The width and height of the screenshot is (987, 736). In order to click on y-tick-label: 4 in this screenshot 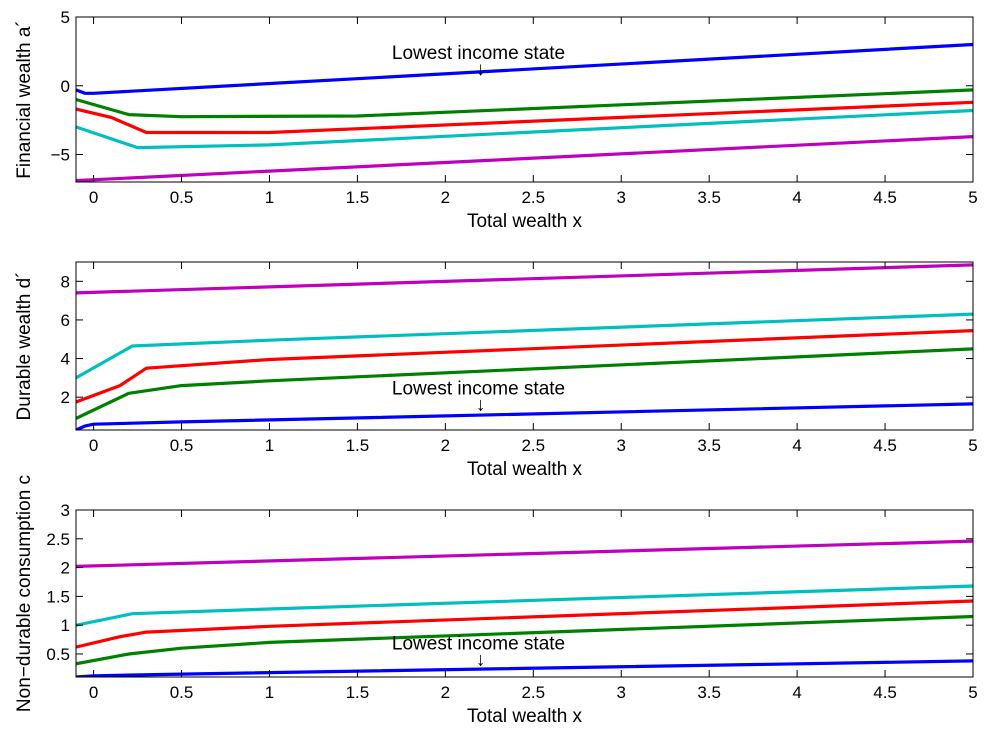, I will do `click(65, 359)`.